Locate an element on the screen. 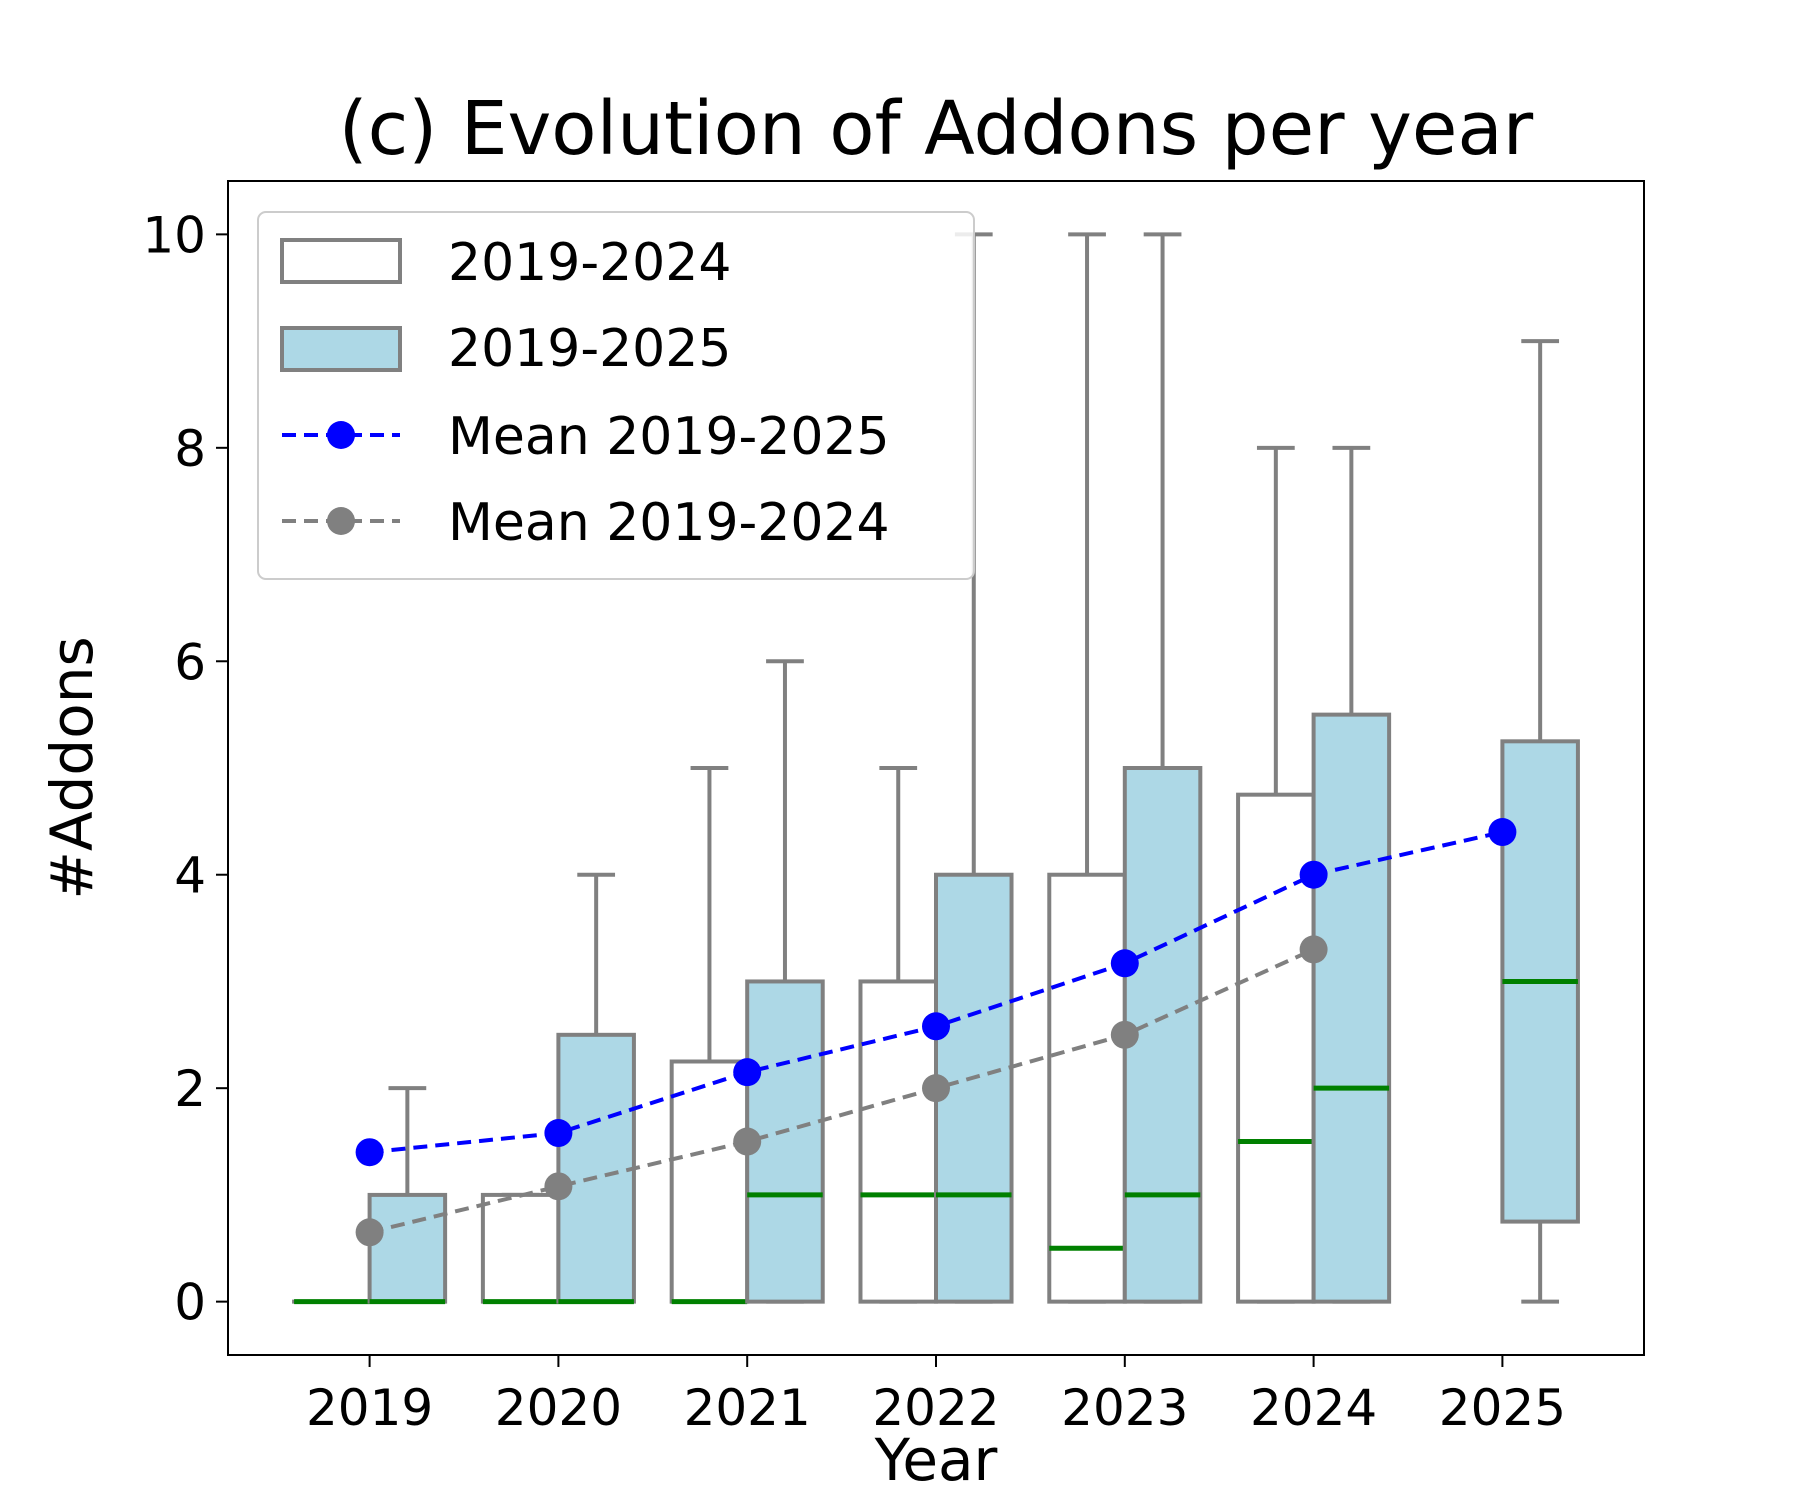 The height and width of the screenshot is (1500, 1800). legend-marker-mean-2019-2025 is located at coordinates (341, 435).